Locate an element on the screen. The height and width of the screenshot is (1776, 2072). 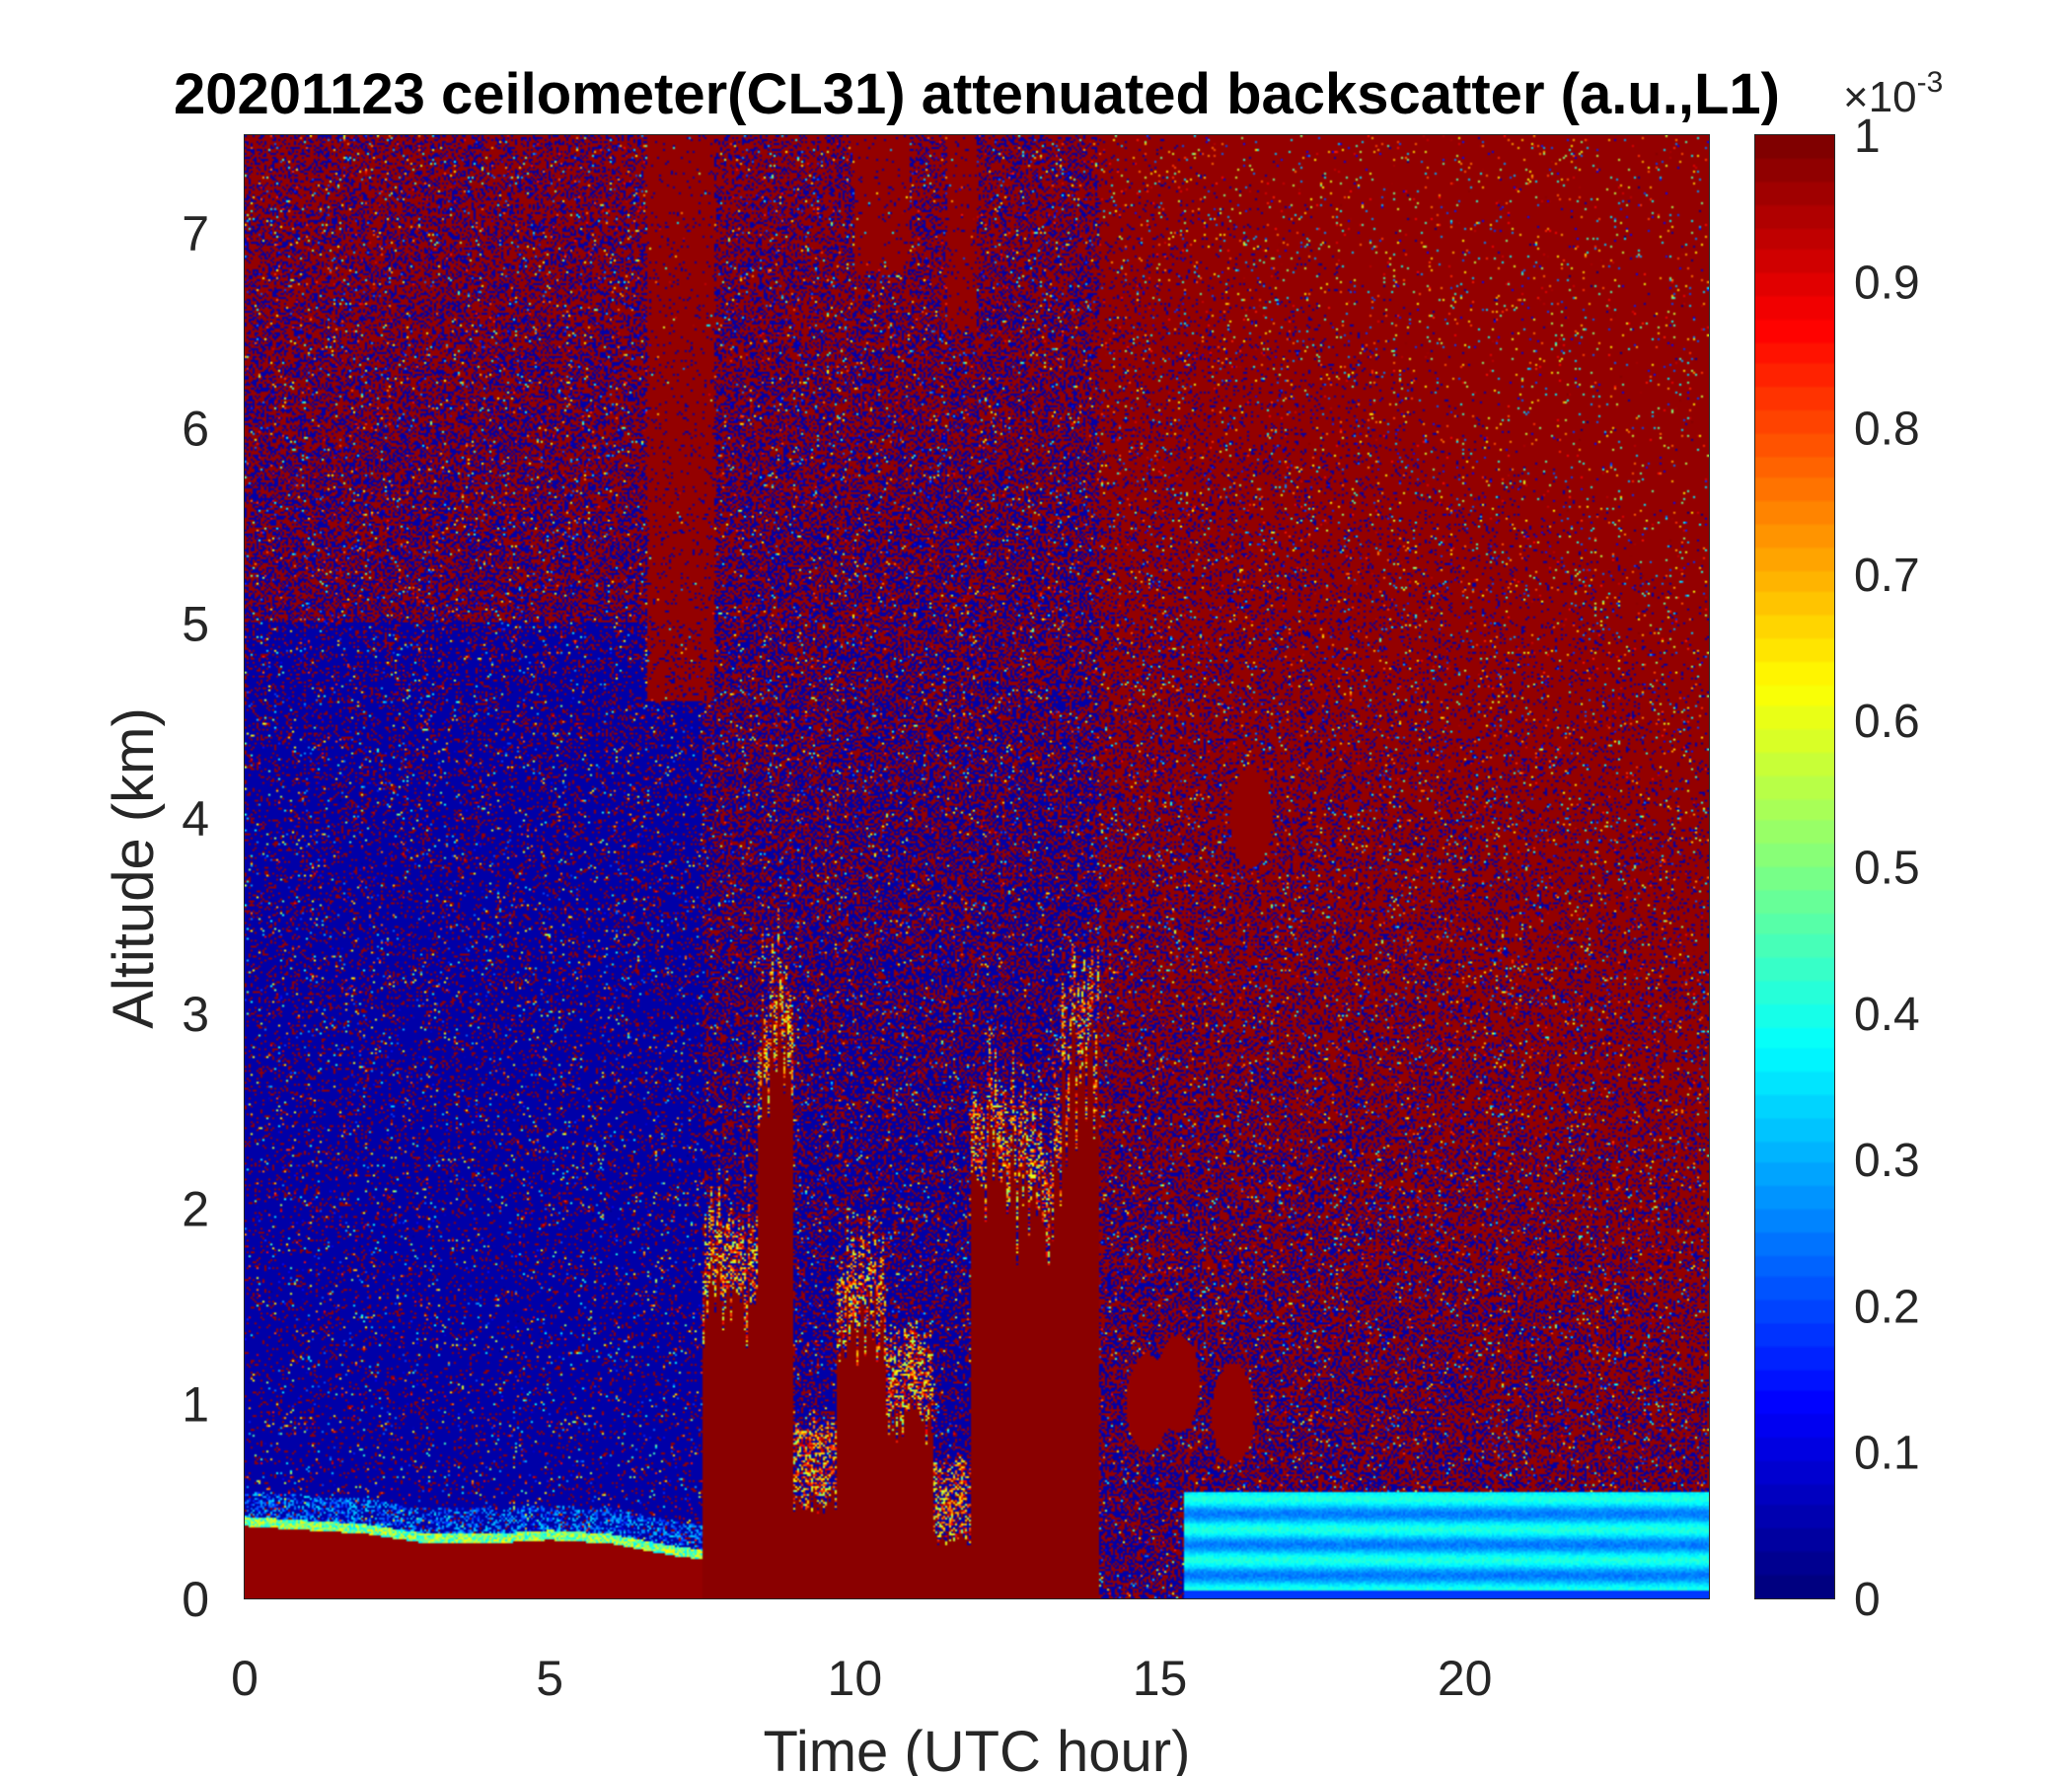
y-tick-label: 1 is located at coordinates (196, 1404).